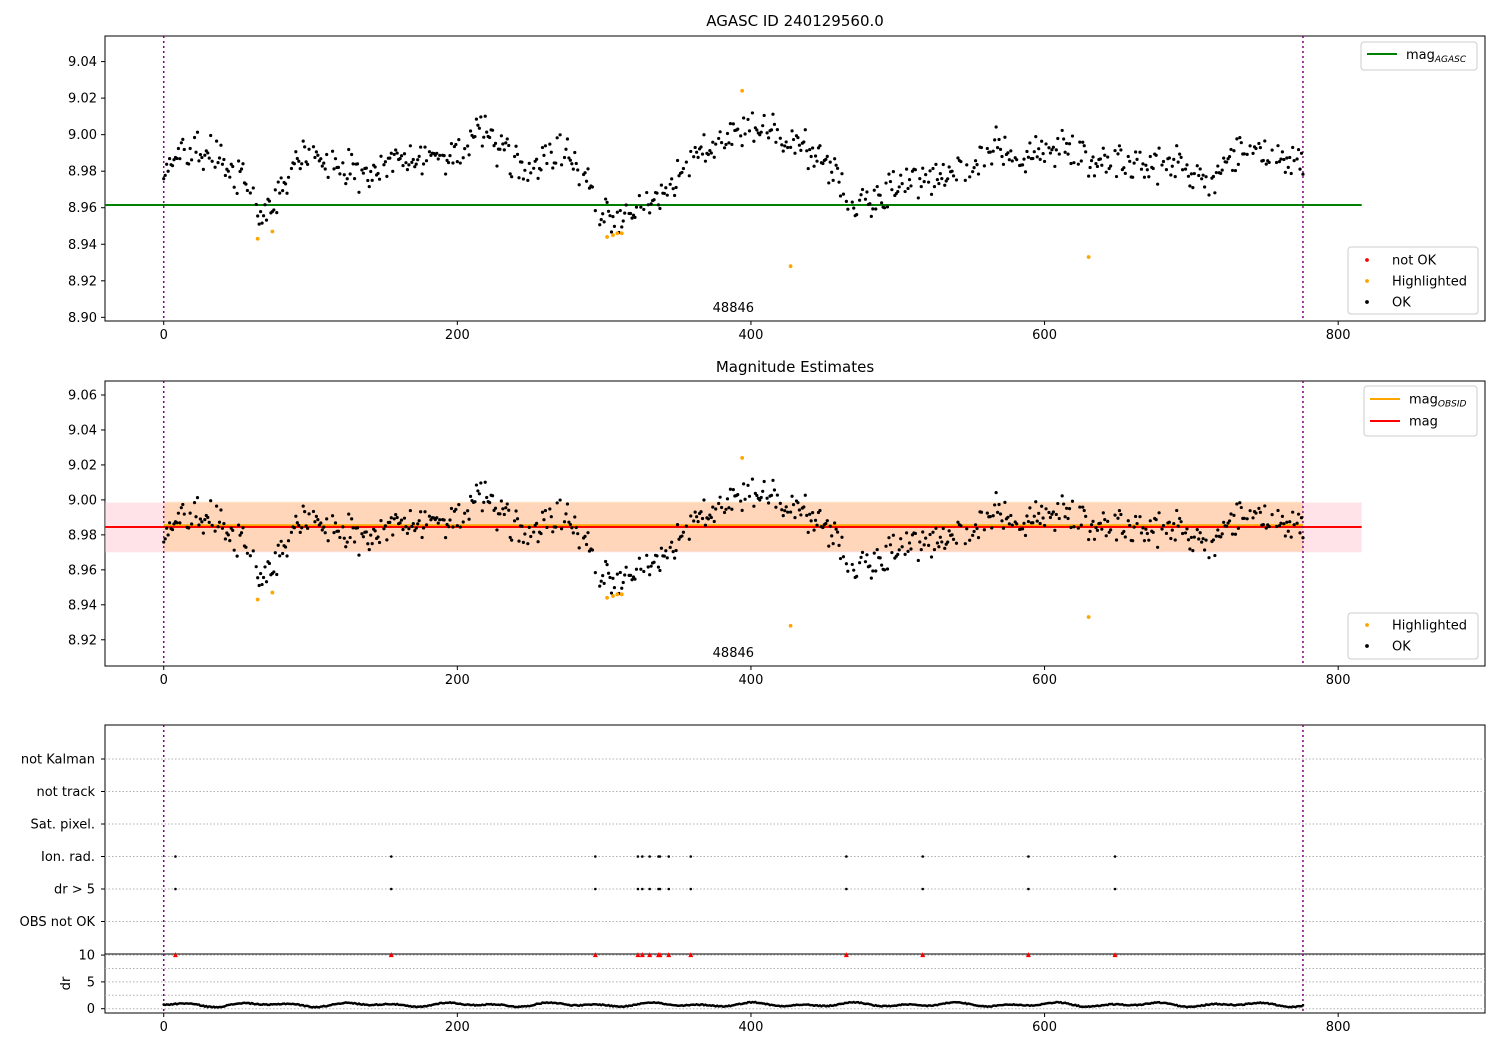 This screenshot has width=1500, height=1050. What do you see at coordinates (1044, 1027) in the screenshot?
I see `panel-4-x-tick-label: 600` at bounding box center [1044, 1027].